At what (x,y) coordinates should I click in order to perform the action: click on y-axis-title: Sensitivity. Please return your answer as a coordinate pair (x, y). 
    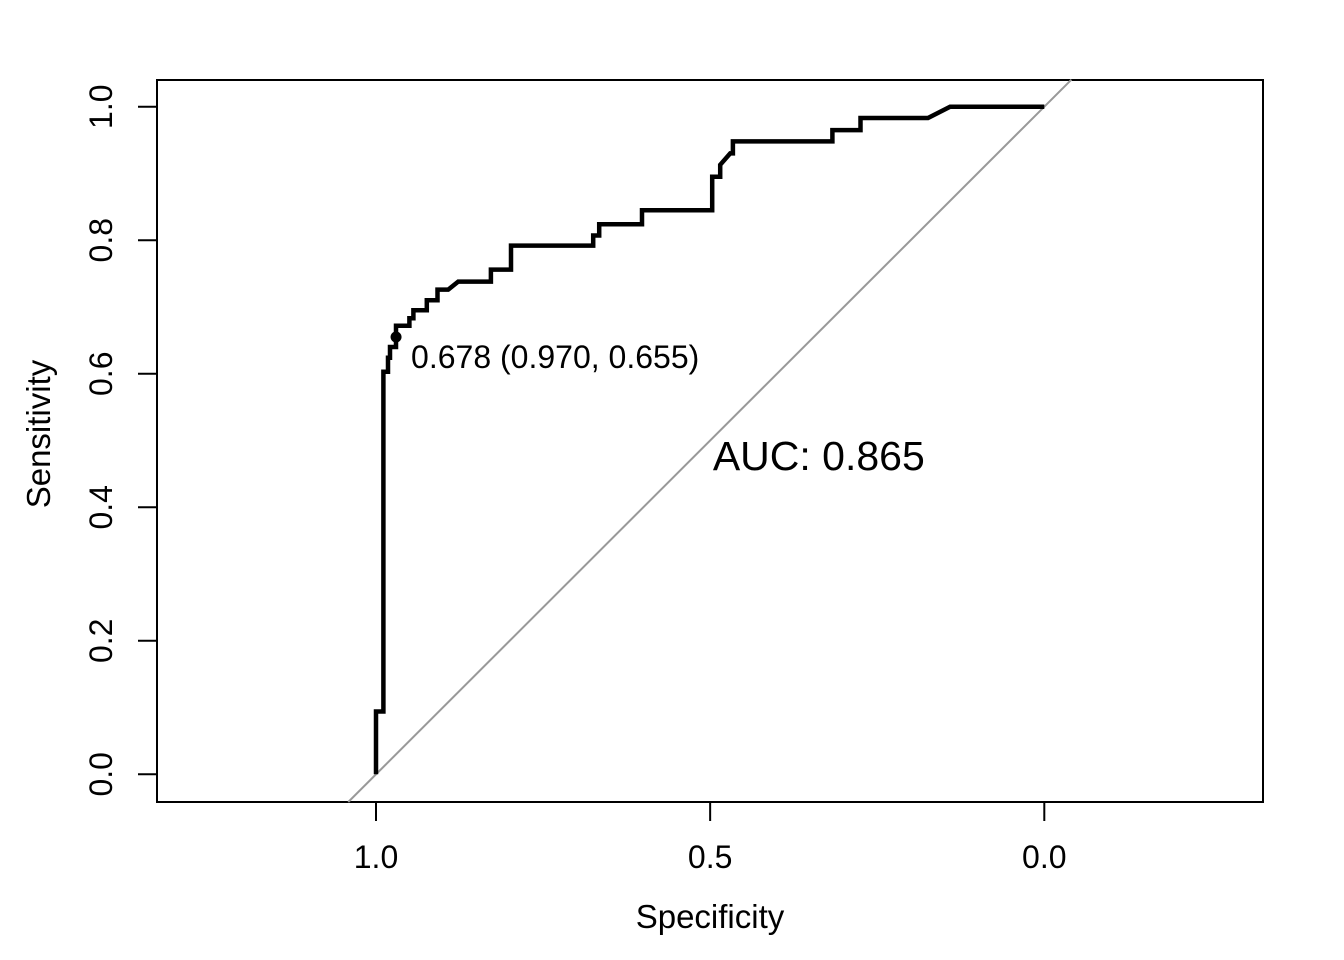
    Looking at the image, I should click on (38, 433).